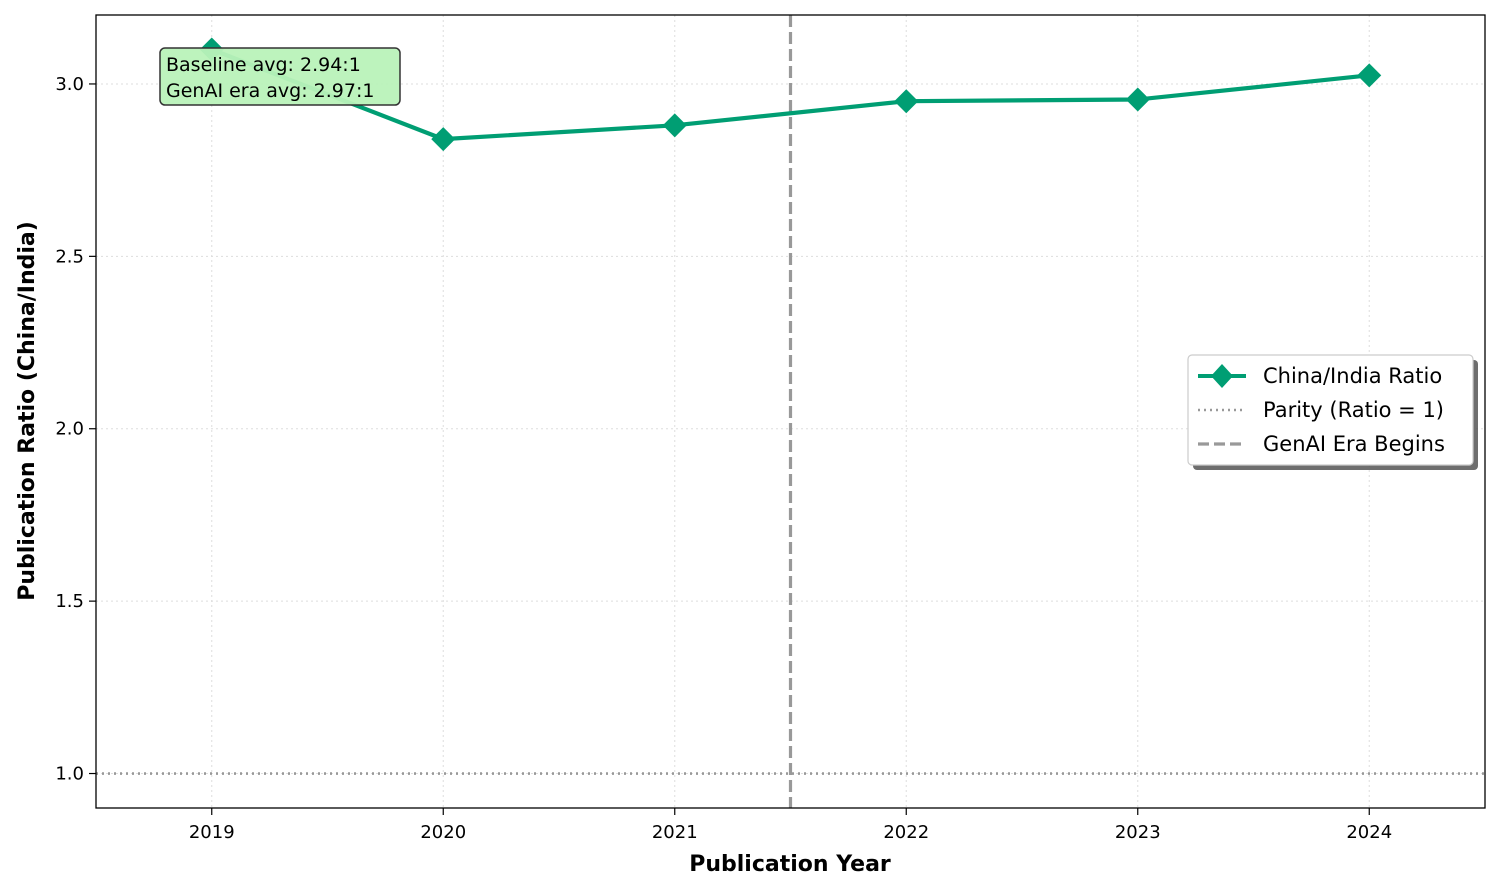 This screenshot has width=1500, height=896. What do you see at coordinates (790, 864) in the screenshot?
I see `x-axis-label: Publication Year` at bounding box center [790, 864].